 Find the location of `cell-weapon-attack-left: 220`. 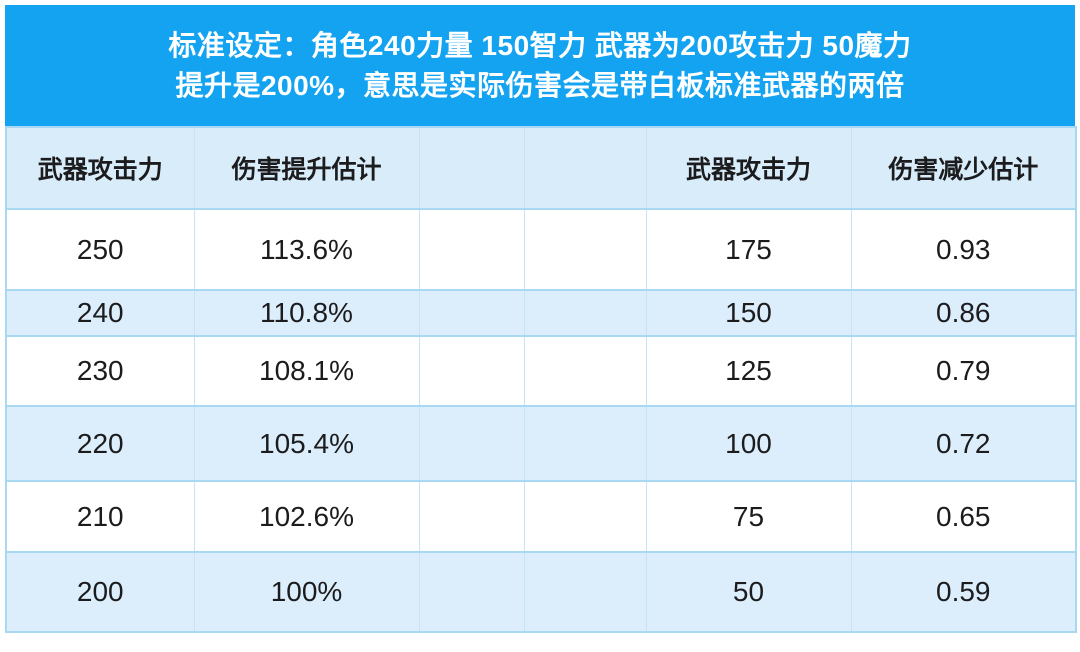

cell-weapon-attack-left: 220 is located at coordinates (100, 443).